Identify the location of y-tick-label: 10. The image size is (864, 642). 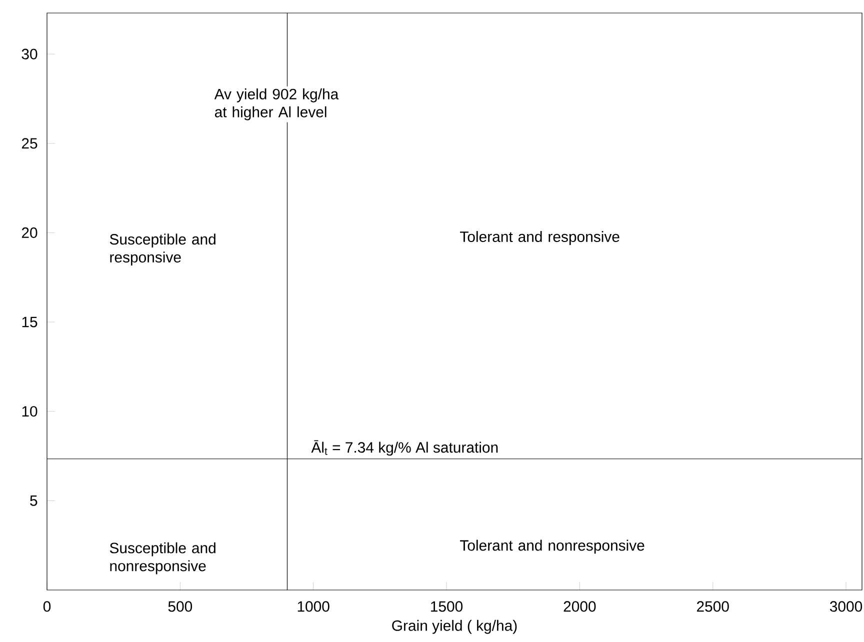
(30, 411).